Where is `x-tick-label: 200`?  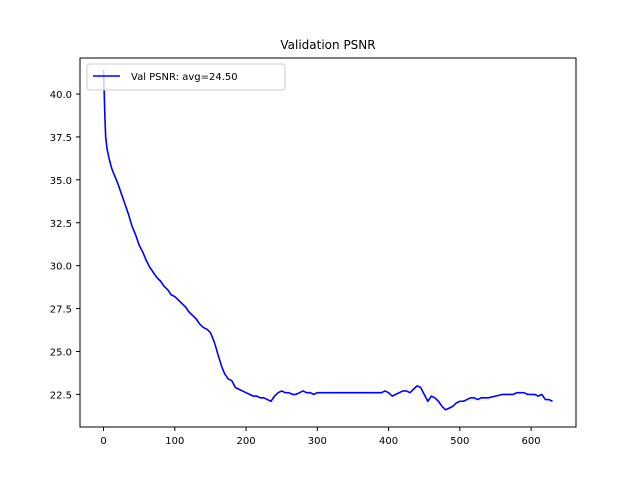
x-tick-label: 200 is located at coordinates (245, 441).